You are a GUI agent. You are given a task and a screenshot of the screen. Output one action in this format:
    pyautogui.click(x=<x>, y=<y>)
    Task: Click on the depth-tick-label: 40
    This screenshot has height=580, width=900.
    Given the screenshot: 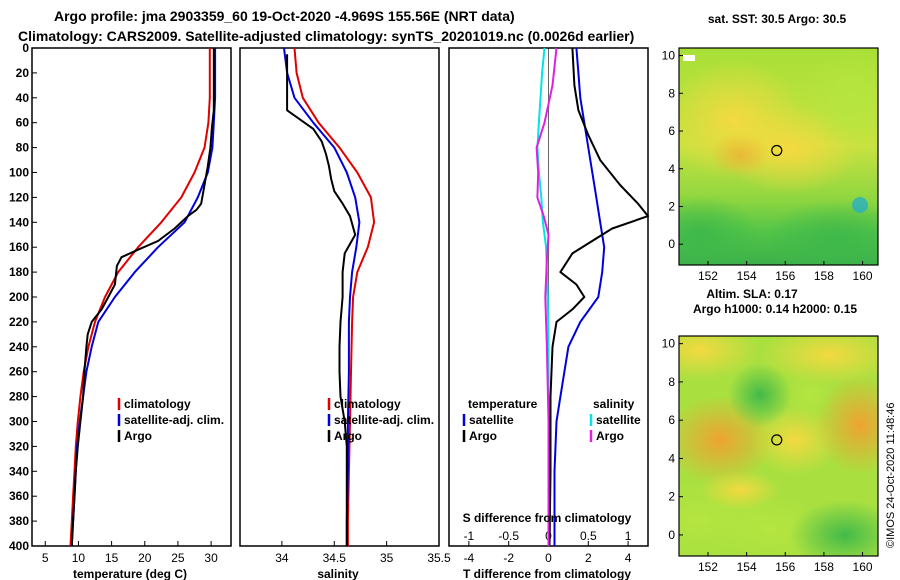 What is the action you would take?
    pyautogui.click(x=23, y=98)
    